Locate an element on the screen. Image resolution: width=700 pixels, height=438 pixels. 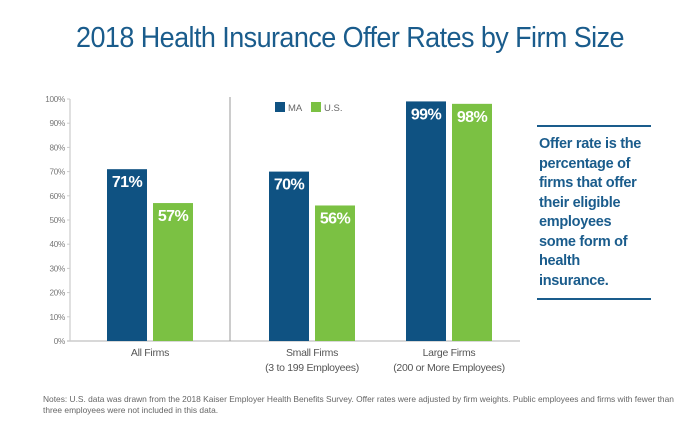
legend-label: MA is located at coordinates (295, 108).